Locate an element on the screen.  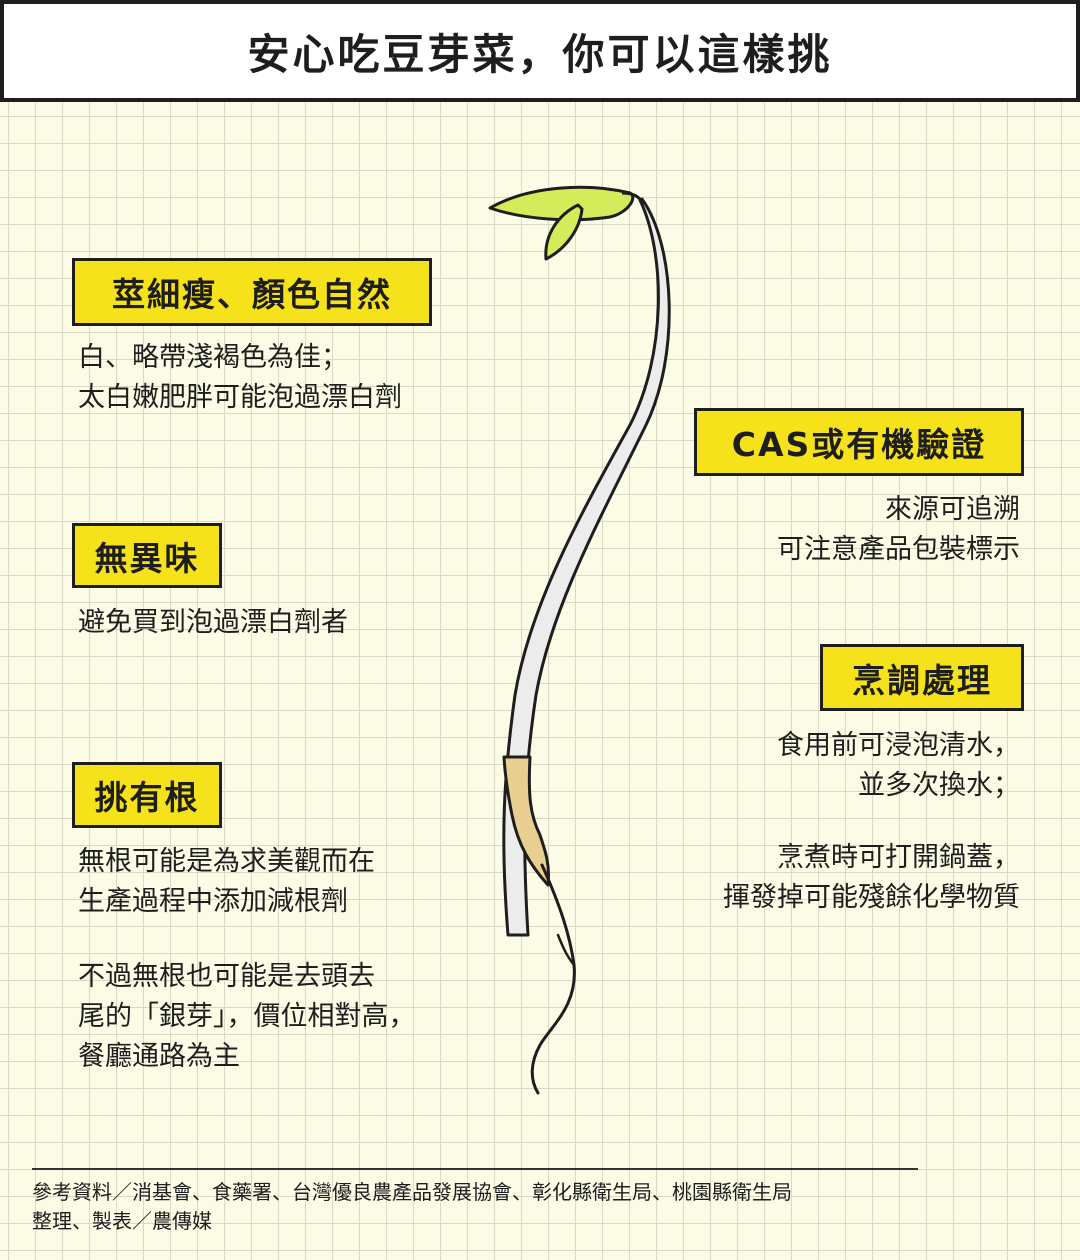
tag-smell: 無異味 is located at coordinates (147, 555).